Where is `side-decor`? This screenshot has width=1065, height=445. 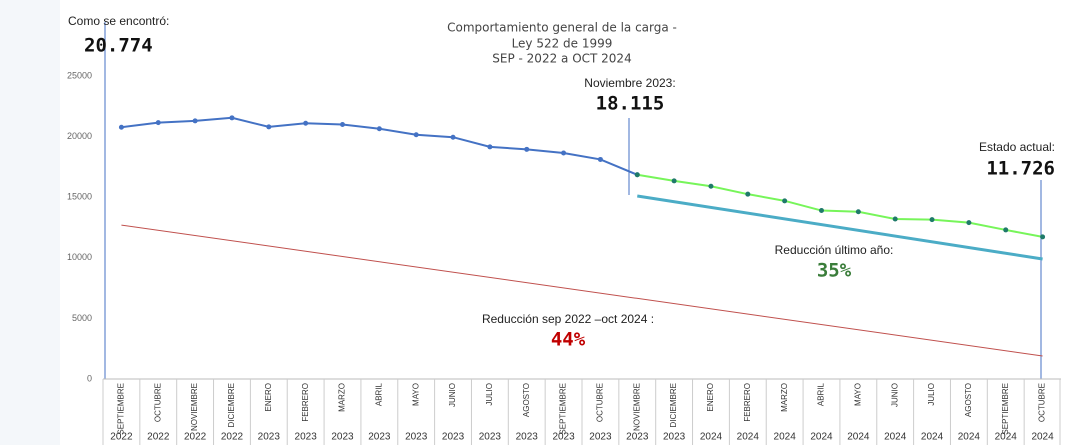 side-decor is located at coordinates (30, 222).